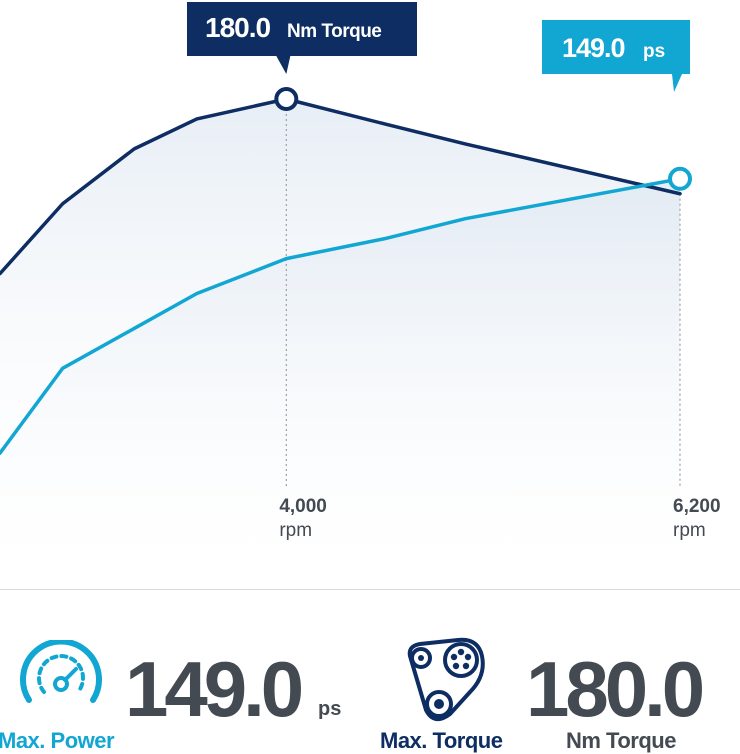 The width and height of the screenshot is (740, 754). I want to click on max-power-label: Max. Power, so click(57, 740).